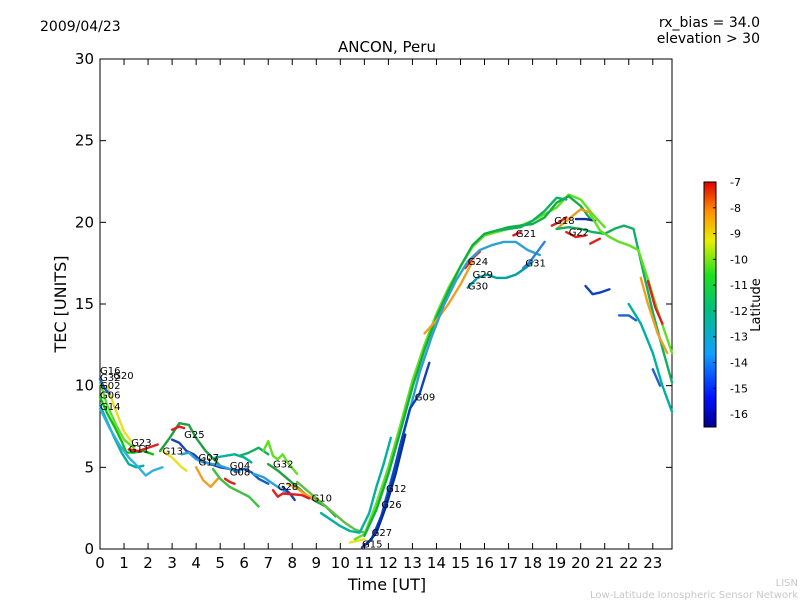 The height and width of the screenshot is (600, 800). Describe the element at coordinates (388, 563) in the screenshot. I see `x-tick-label-12: 12` at that location.